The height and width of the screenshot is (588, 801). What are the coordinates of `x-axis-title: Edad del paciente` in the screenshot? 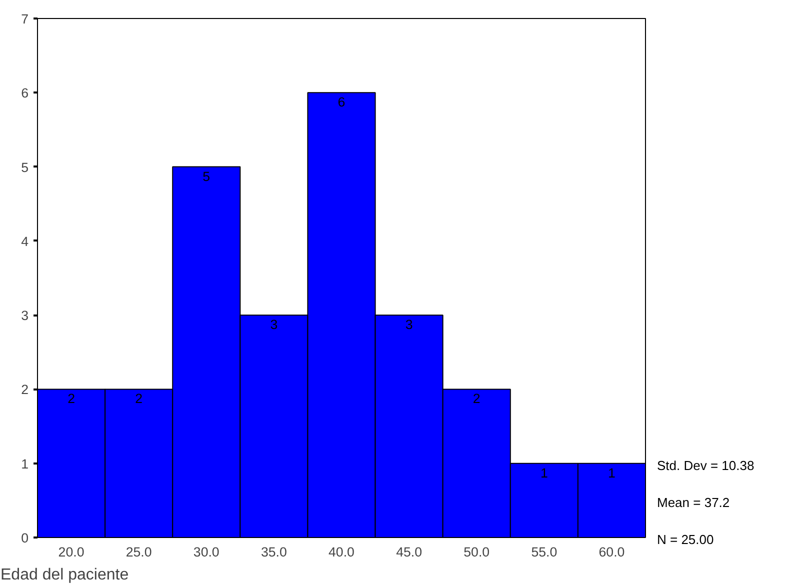 It's located at (64, 575).